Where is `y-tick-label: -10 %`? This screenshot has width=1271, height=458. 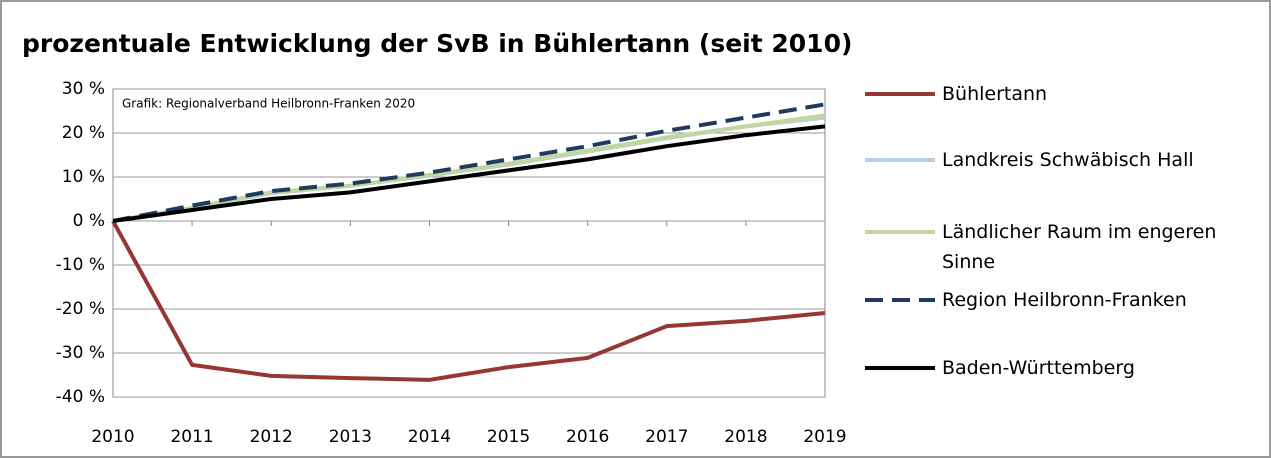 y-tick-label: -10 % is located at coordinates (80, 265).